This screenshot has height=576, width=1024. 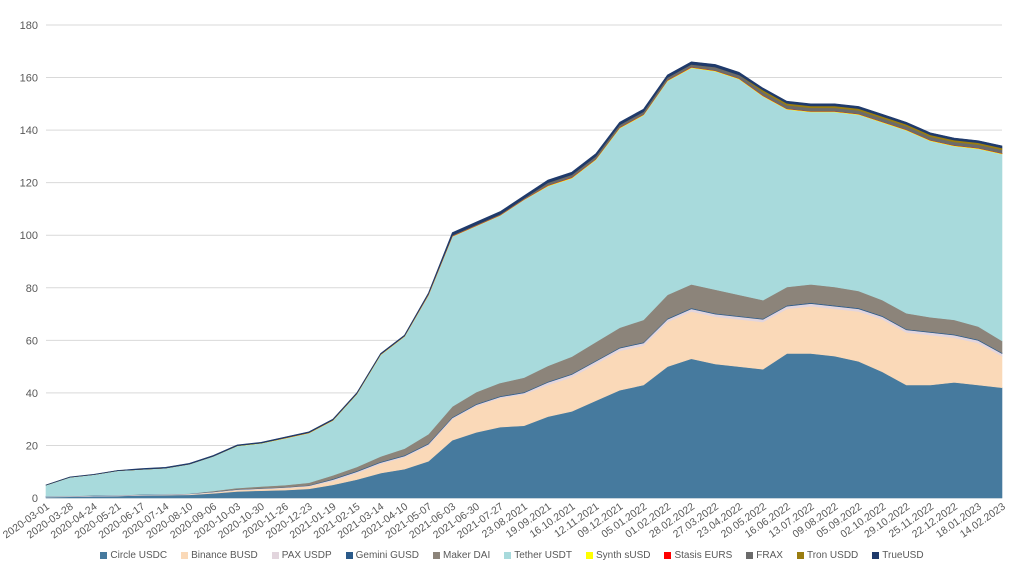 I want to click on legend-label: Tether USDT, so click(x=543, y=555).